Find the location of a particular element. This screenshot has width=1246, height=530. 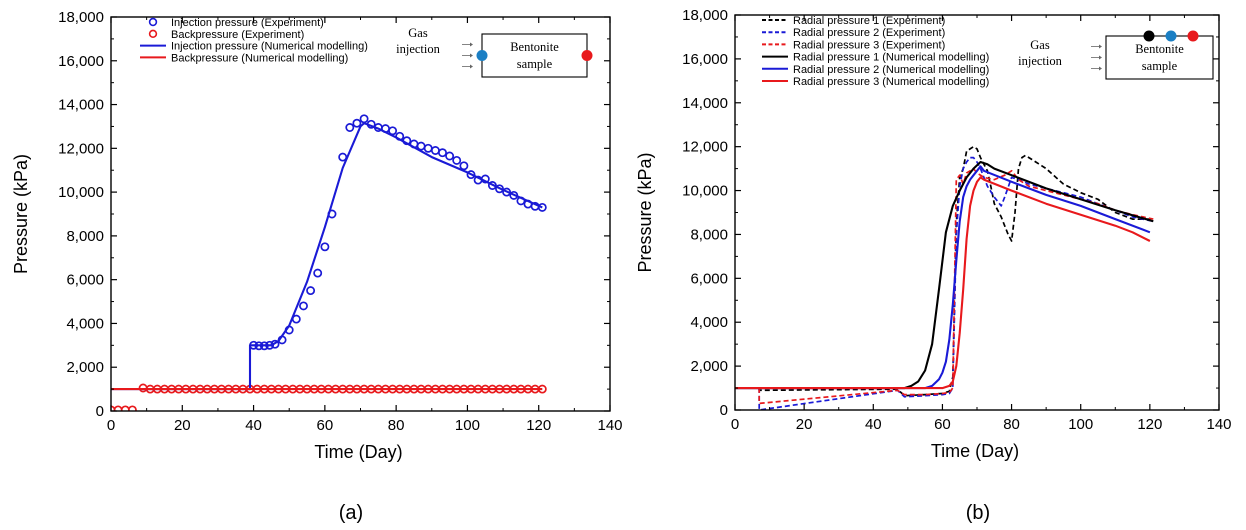

inlet-dot is located at coordinates (482, 55).